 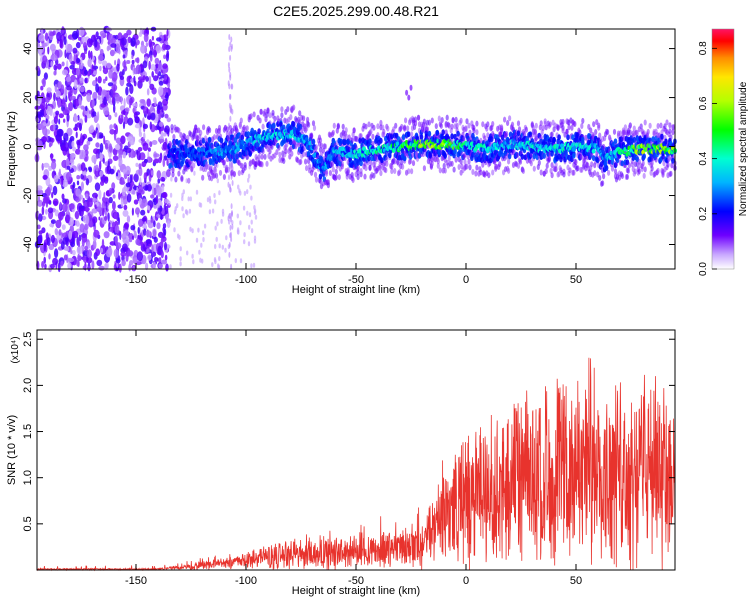 I want to click on streak-blob, so click(x=232, y=226).